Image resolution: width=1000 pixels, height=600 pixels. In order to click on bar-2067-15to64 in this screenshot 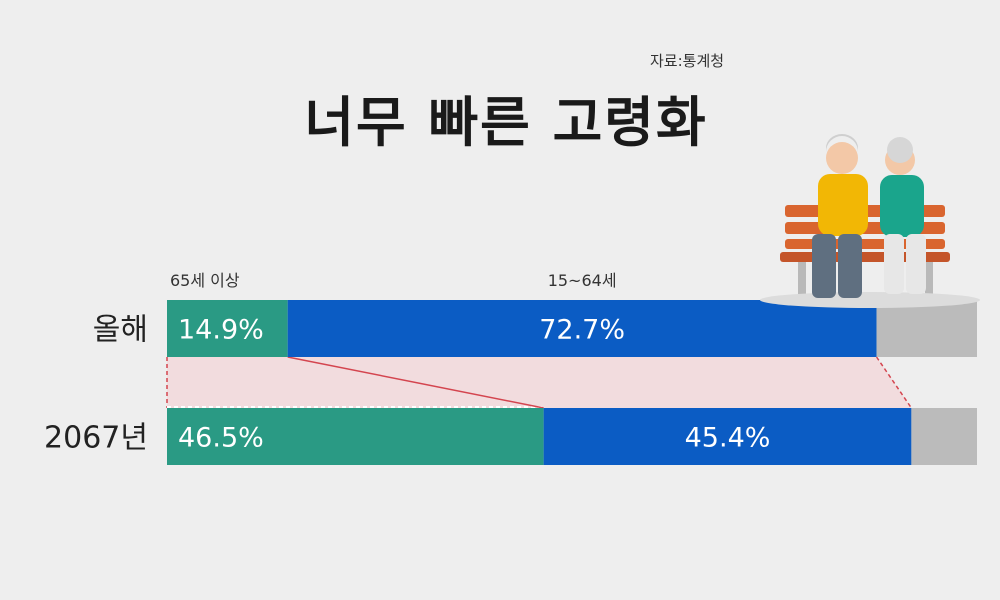, I will do `click(727, 436)`.